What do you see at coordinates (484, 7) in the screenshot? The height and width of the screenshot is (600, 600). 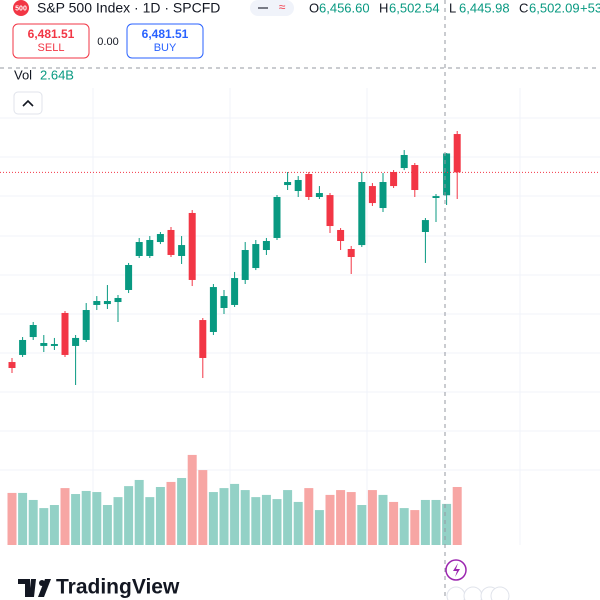 I see `ohlc-value: 6,445.98` at bounding box center [484, 7].